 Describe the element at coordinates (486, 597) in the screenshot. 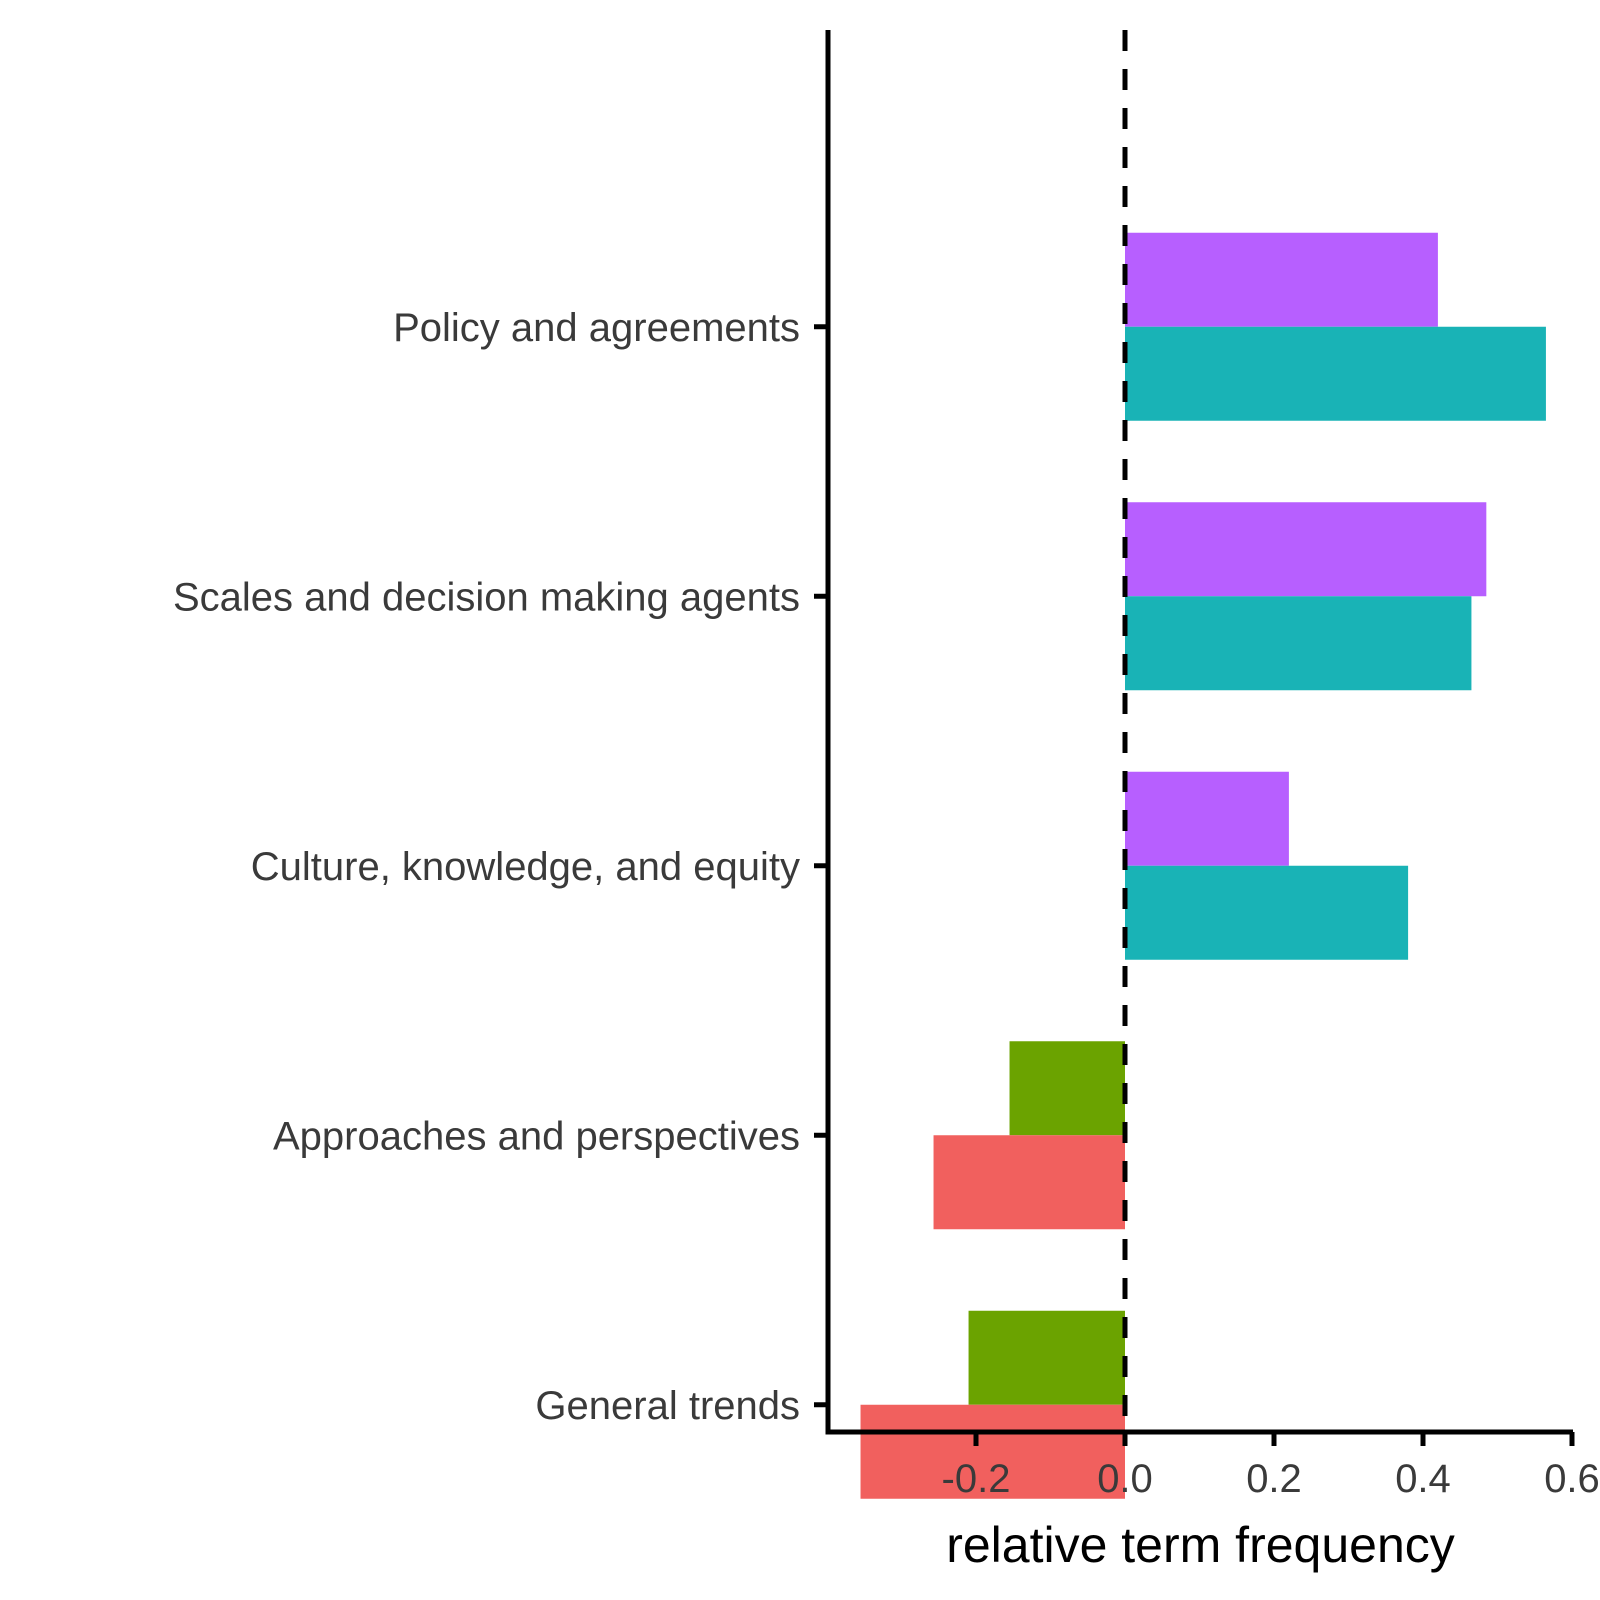

I see `category-label: Scales and decision making agents` at that location.